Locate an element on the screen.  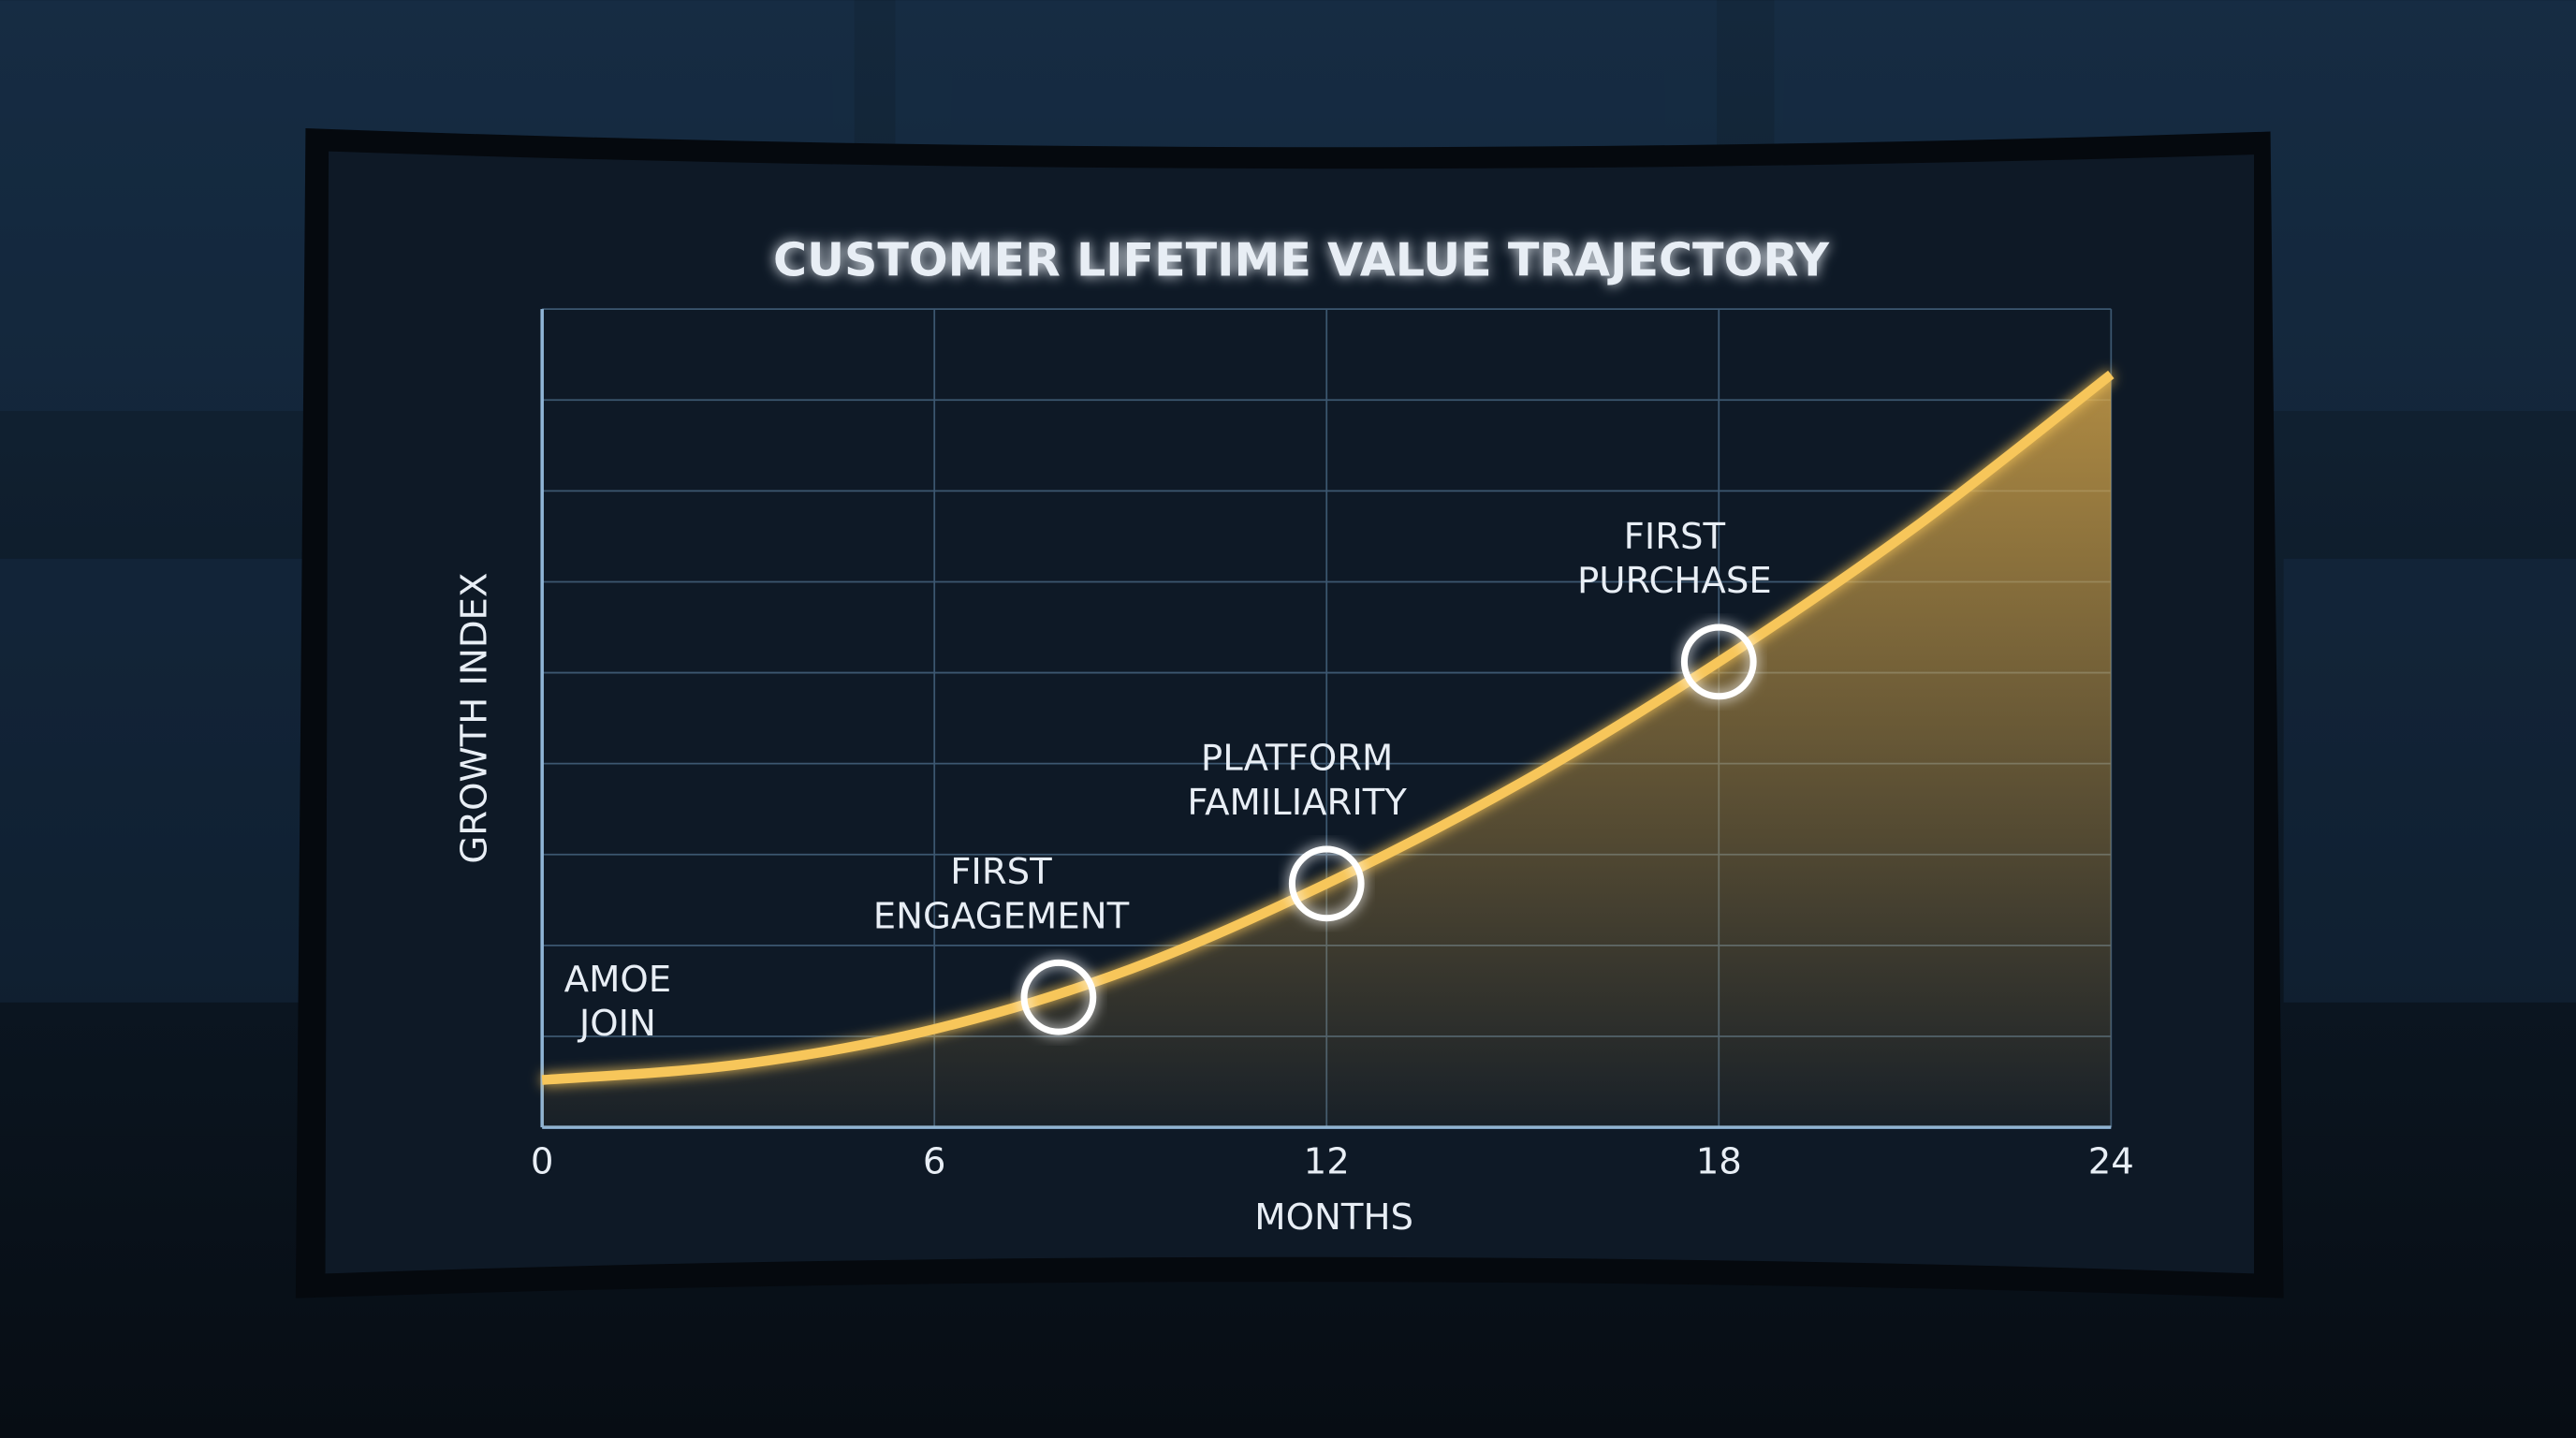
annotation-label: PLATFORM is located at coordinates (1297, 759).